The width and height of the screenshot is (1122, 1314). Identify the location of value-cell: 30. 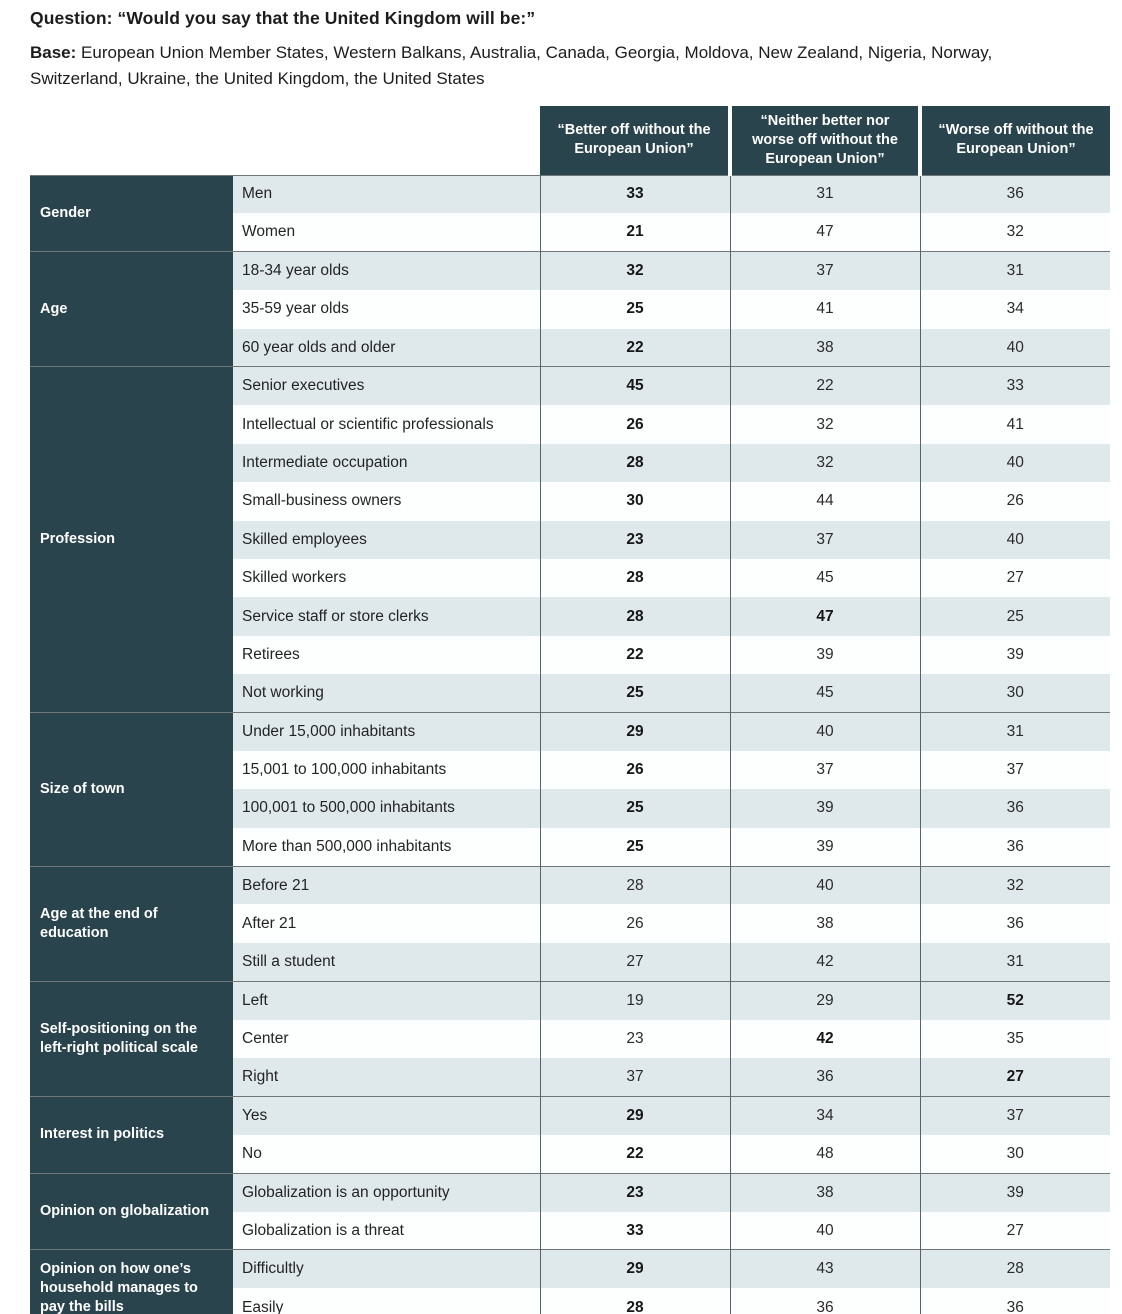
(634, 501).